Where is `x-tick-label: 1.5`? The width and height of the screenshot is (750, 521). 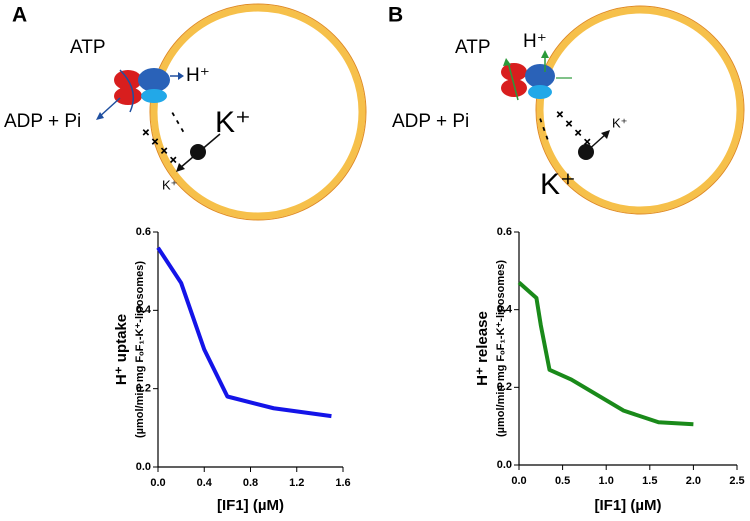 x-tick-label: 1.5 is located at coordinates (649, 481).